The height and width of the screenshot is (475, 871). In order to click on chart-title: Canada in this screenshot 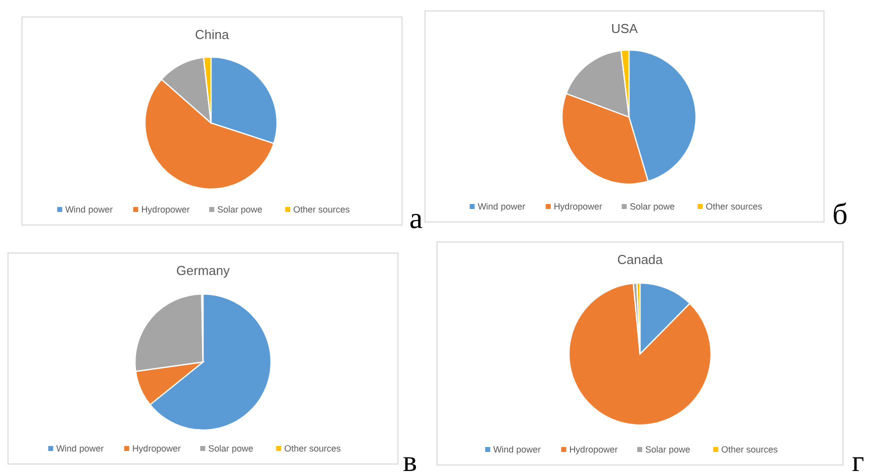, I will do `click(640, 259)`.